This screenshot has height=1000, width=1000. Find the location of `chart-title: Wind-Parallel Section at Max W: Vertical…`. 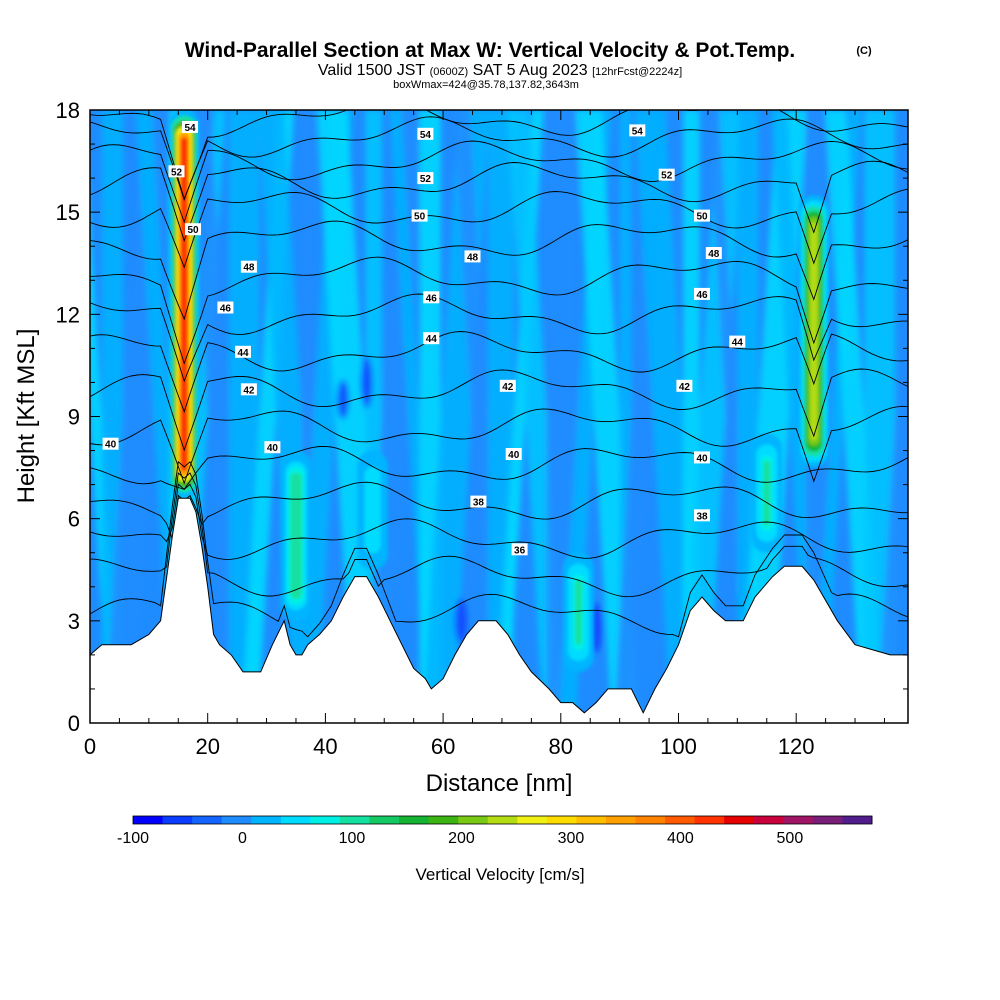

chart-title: Wind-Parallel Section at Max W: Vertical… is located at coordinates (490, 50).